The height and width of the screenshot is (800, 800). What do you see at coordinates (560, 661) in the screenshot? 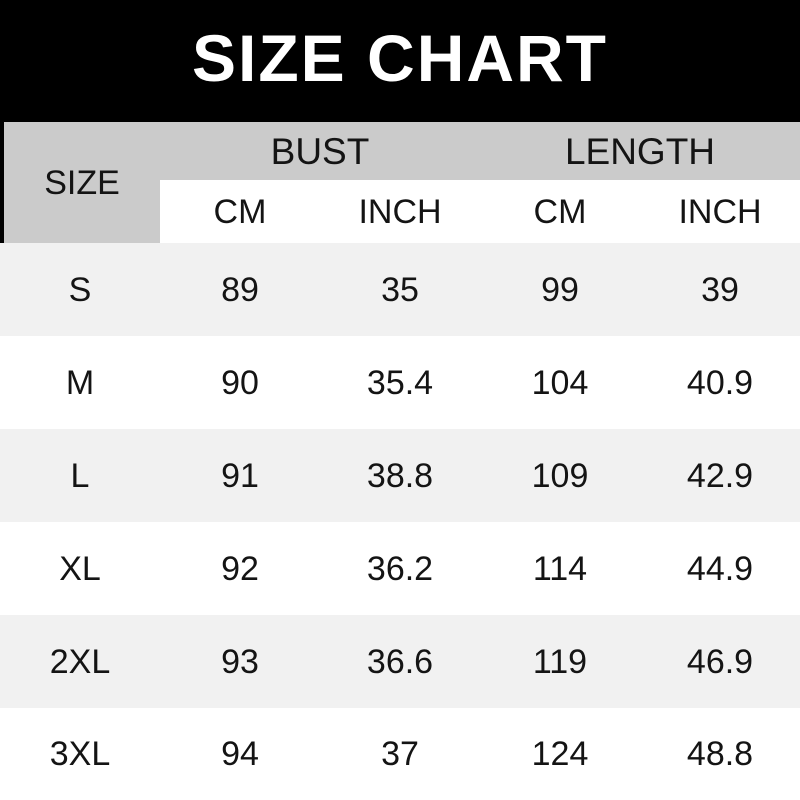
I see `cell-2xl-length-cm: 119` at bounding box center [560, 661].